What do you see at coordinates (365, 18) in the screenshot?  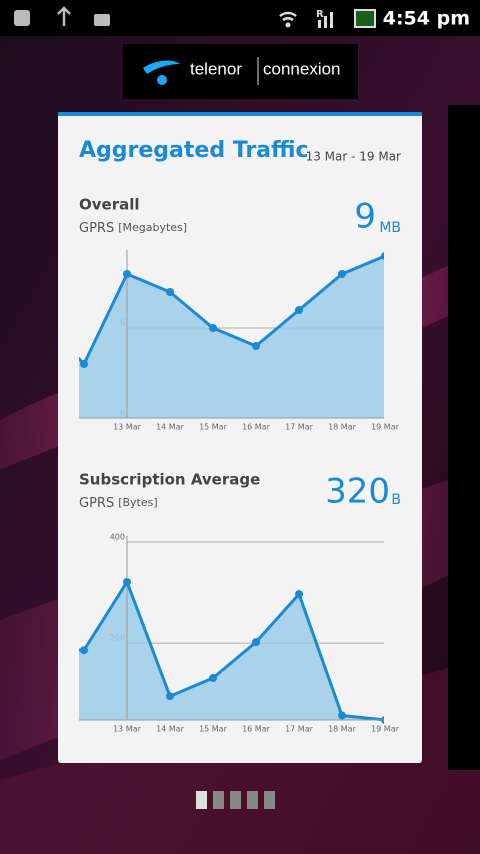 I see `battery-icon` at bounding box center [365, 18].